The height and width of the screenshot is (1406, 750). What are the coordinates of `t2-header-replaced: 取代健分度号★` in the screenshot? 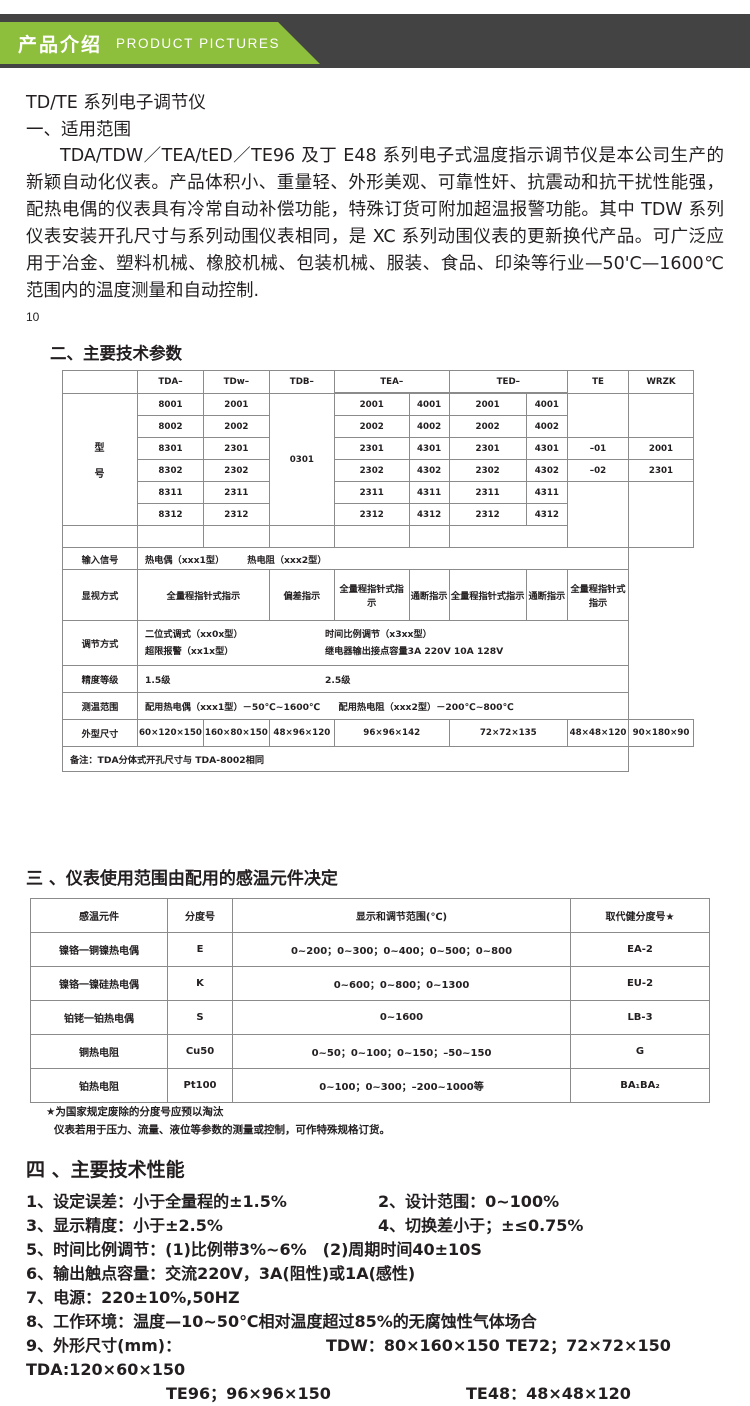 It's located at (640, 915).